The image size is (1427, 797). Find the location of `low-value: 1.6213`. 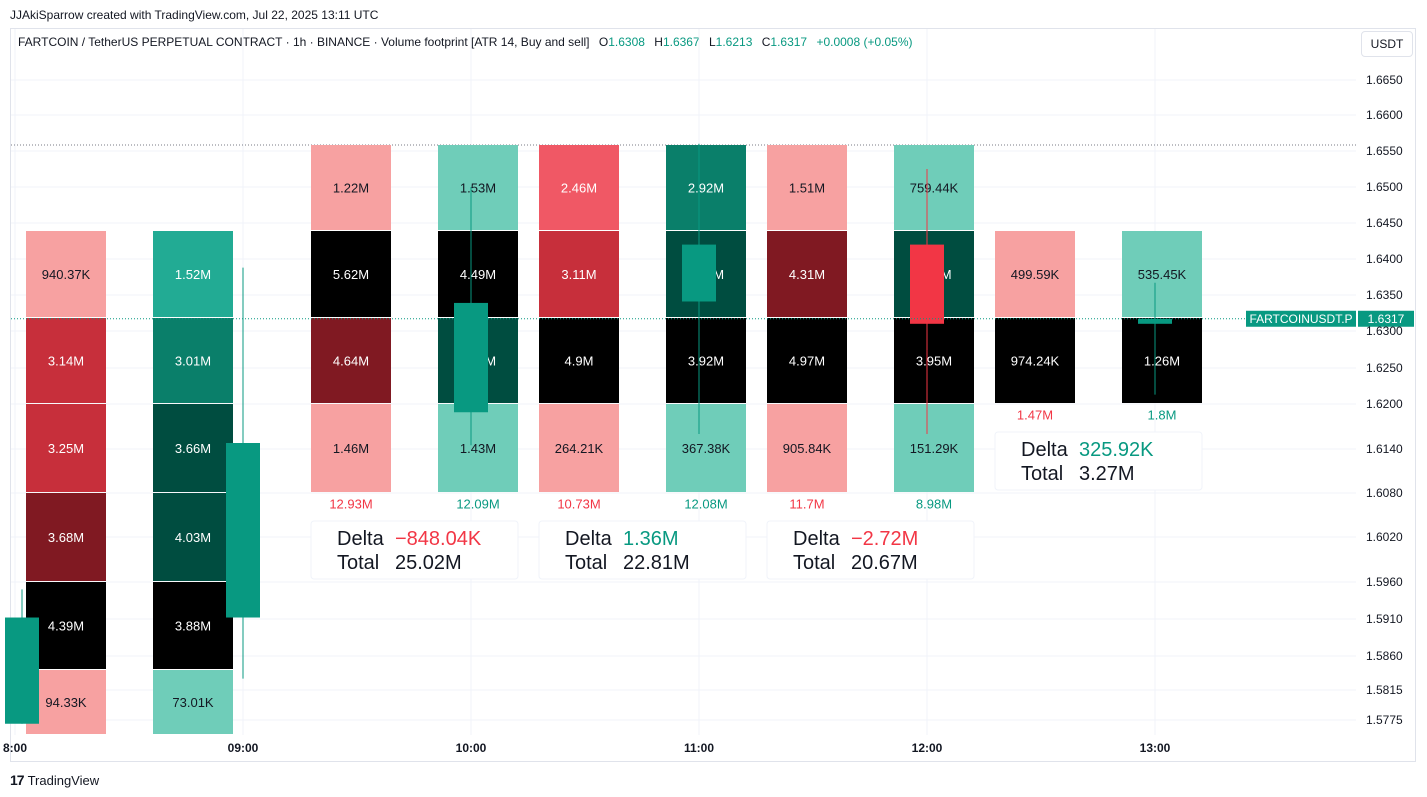

low-value: 1.6213 is located at coordinates (734, 42).